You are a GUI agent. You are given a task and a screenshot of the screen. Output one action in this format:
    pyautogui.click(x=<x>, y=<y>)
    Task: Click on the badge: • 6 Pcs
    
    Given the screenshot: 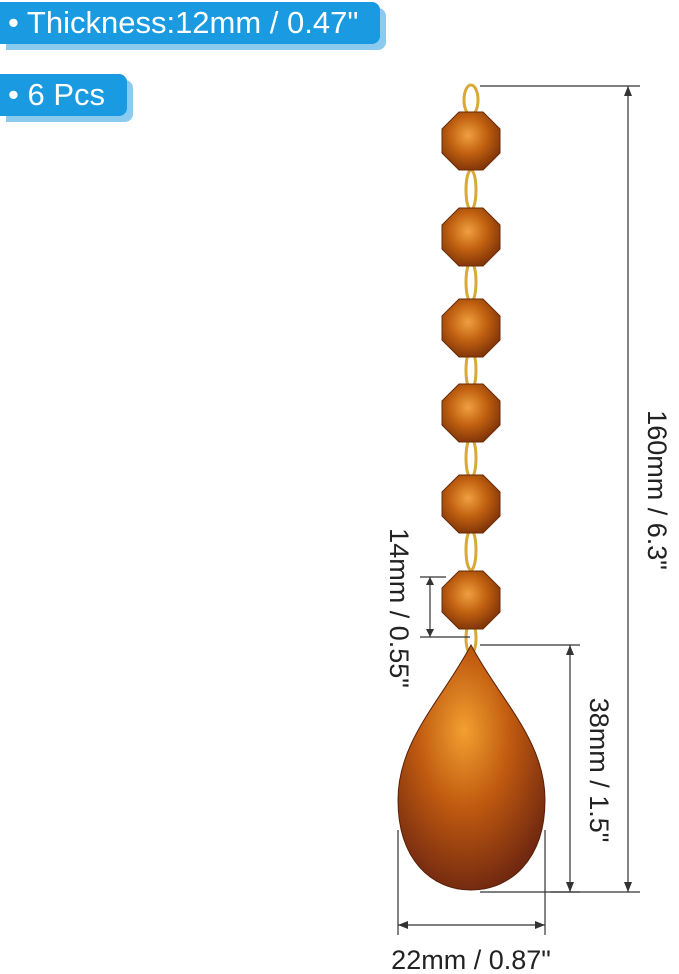 What is the action you would take?
    pyautogui.click(x=63, y=95)
    